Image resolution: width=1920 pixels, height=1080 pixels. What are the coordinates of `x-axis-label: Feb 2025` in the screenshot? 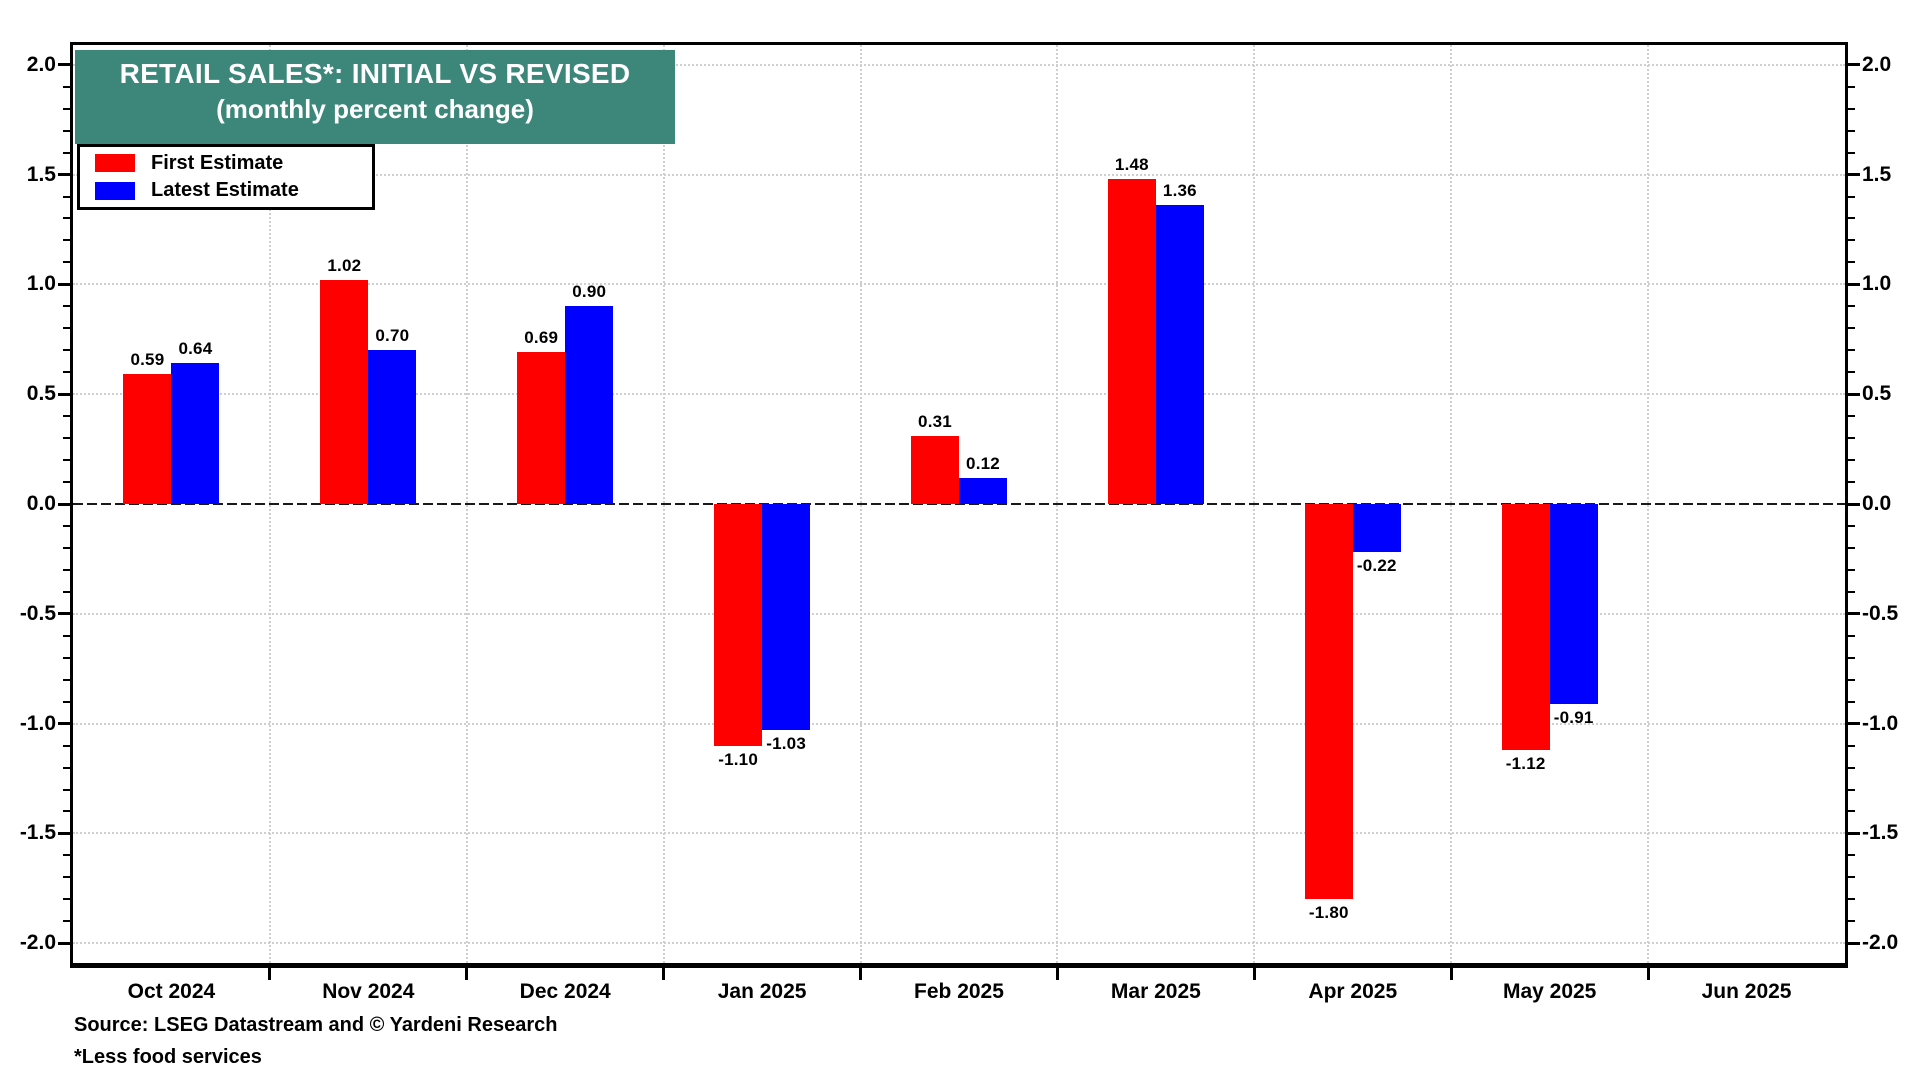 It's located at (959, 991).